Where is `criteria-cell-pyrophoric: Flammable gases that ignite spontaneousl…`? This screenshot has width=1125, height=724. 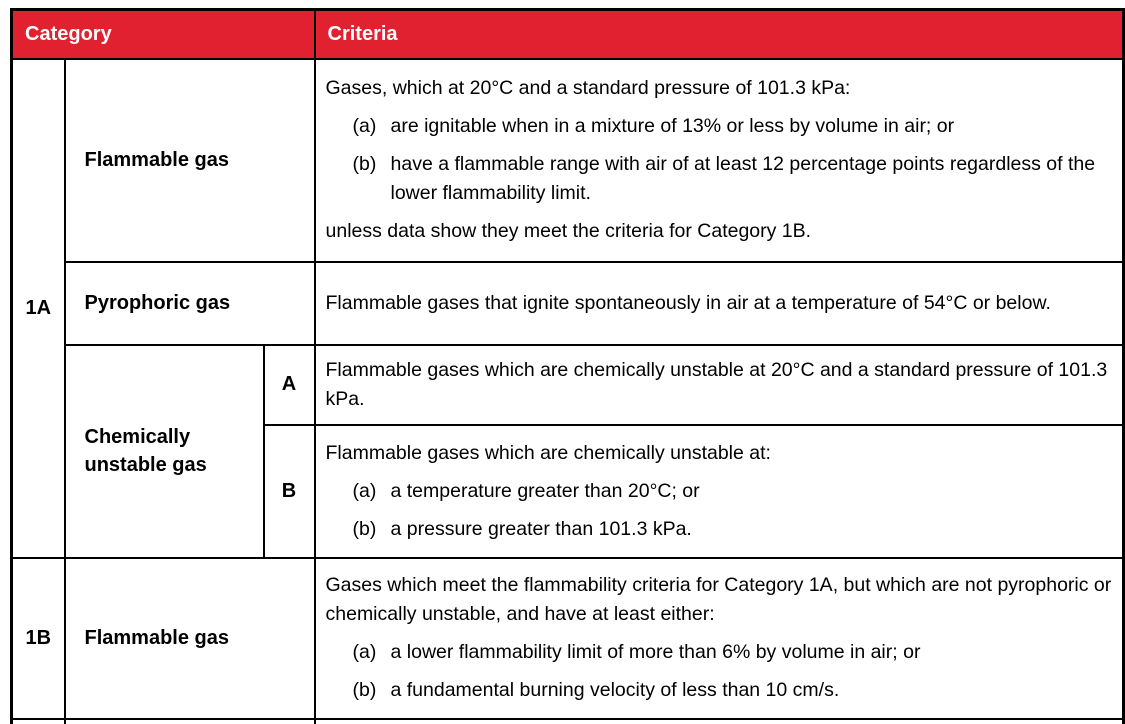
criteria-cell-pyrophoric: Flammable gases that ignite spontaneousl… is located at coordinates (719, 303).